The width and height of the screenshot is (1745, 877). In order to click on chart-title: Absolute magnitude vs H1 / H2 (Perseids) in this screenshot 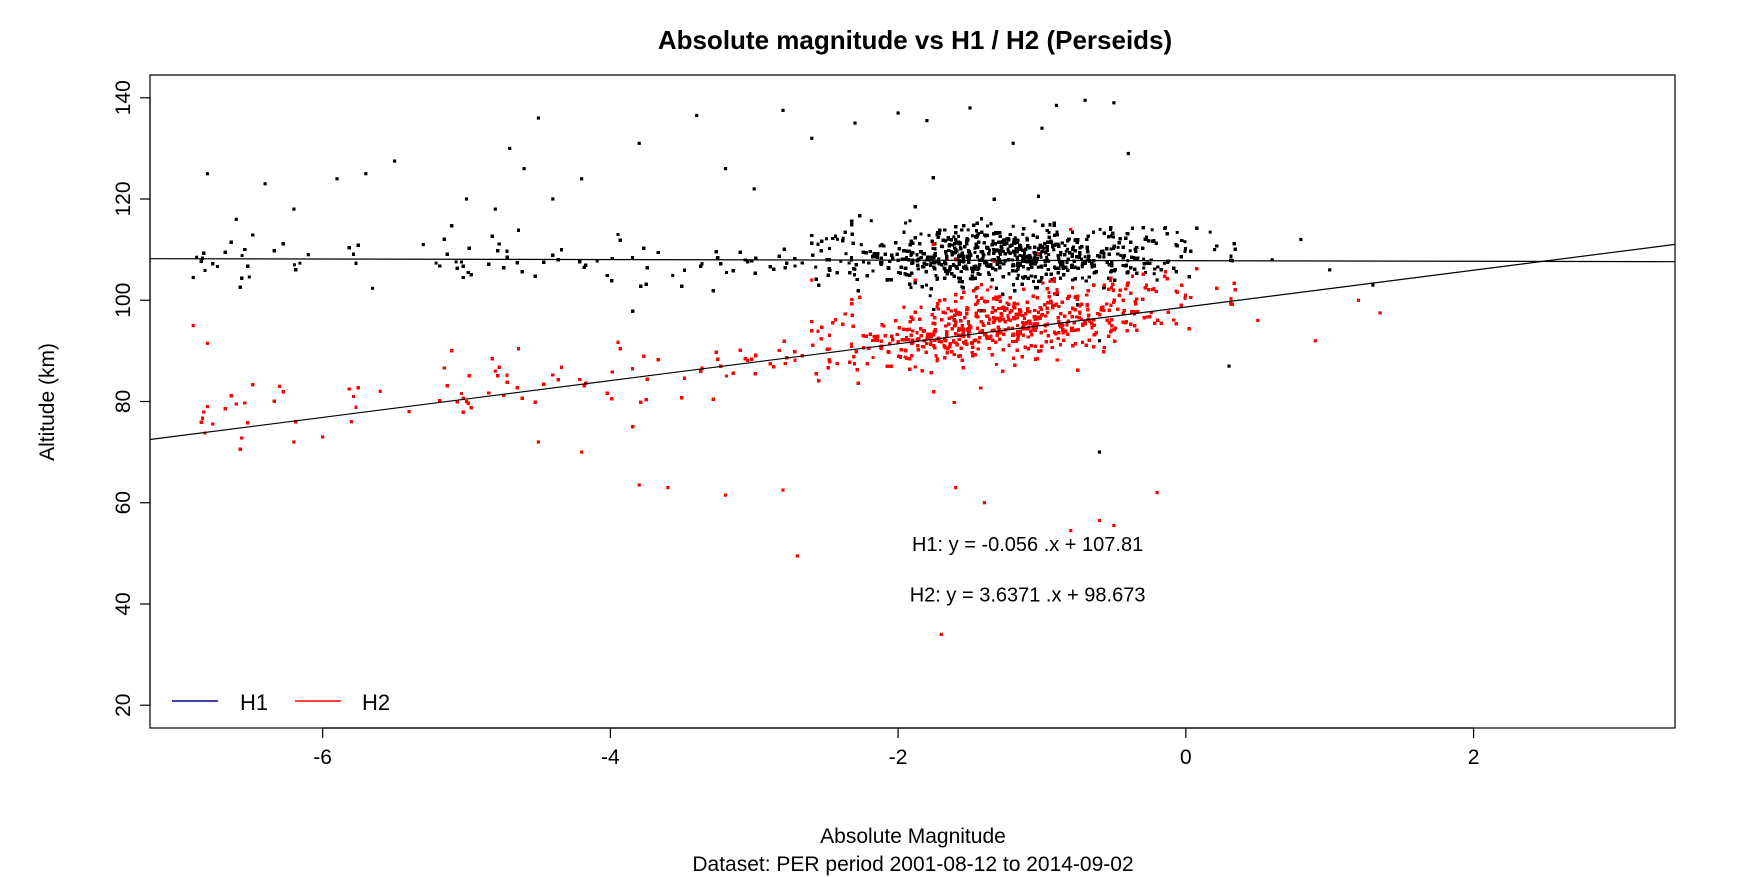, I will do `click(915, 40)`.